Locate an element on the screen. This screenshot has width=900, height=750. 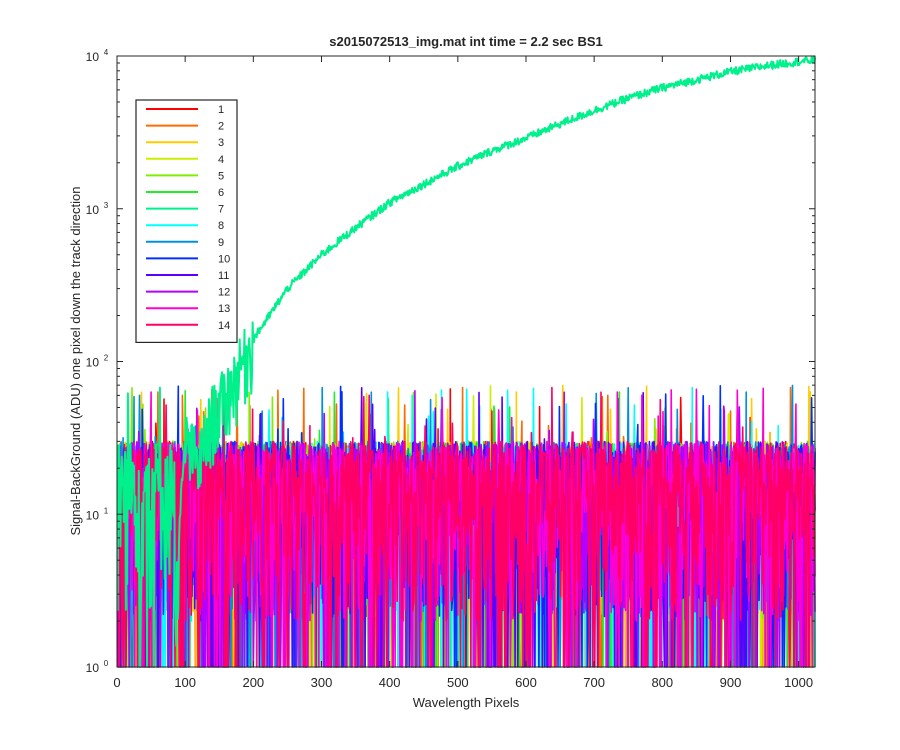
legend-label-10: 10 is located at coordinates (224, 259).